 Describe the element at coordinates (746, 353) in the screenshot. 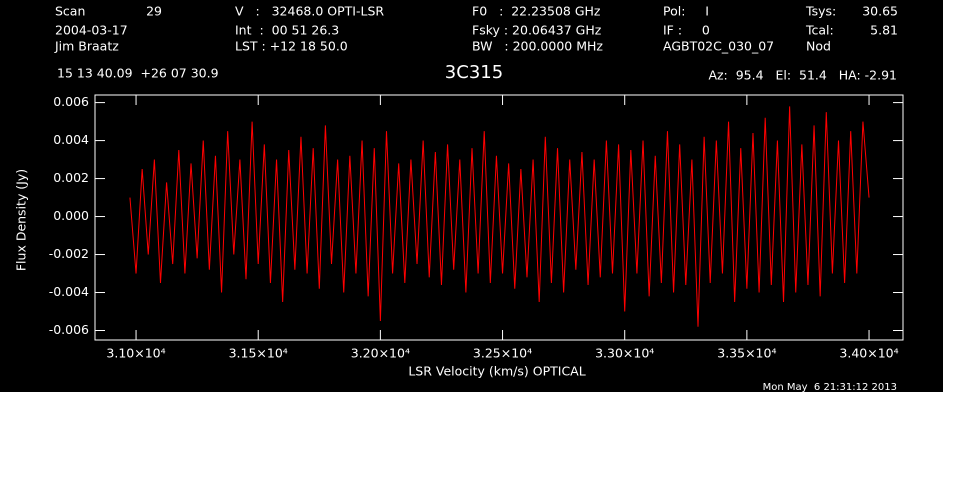

I see `x-tick-label: 3.35×10⁴` at that location.